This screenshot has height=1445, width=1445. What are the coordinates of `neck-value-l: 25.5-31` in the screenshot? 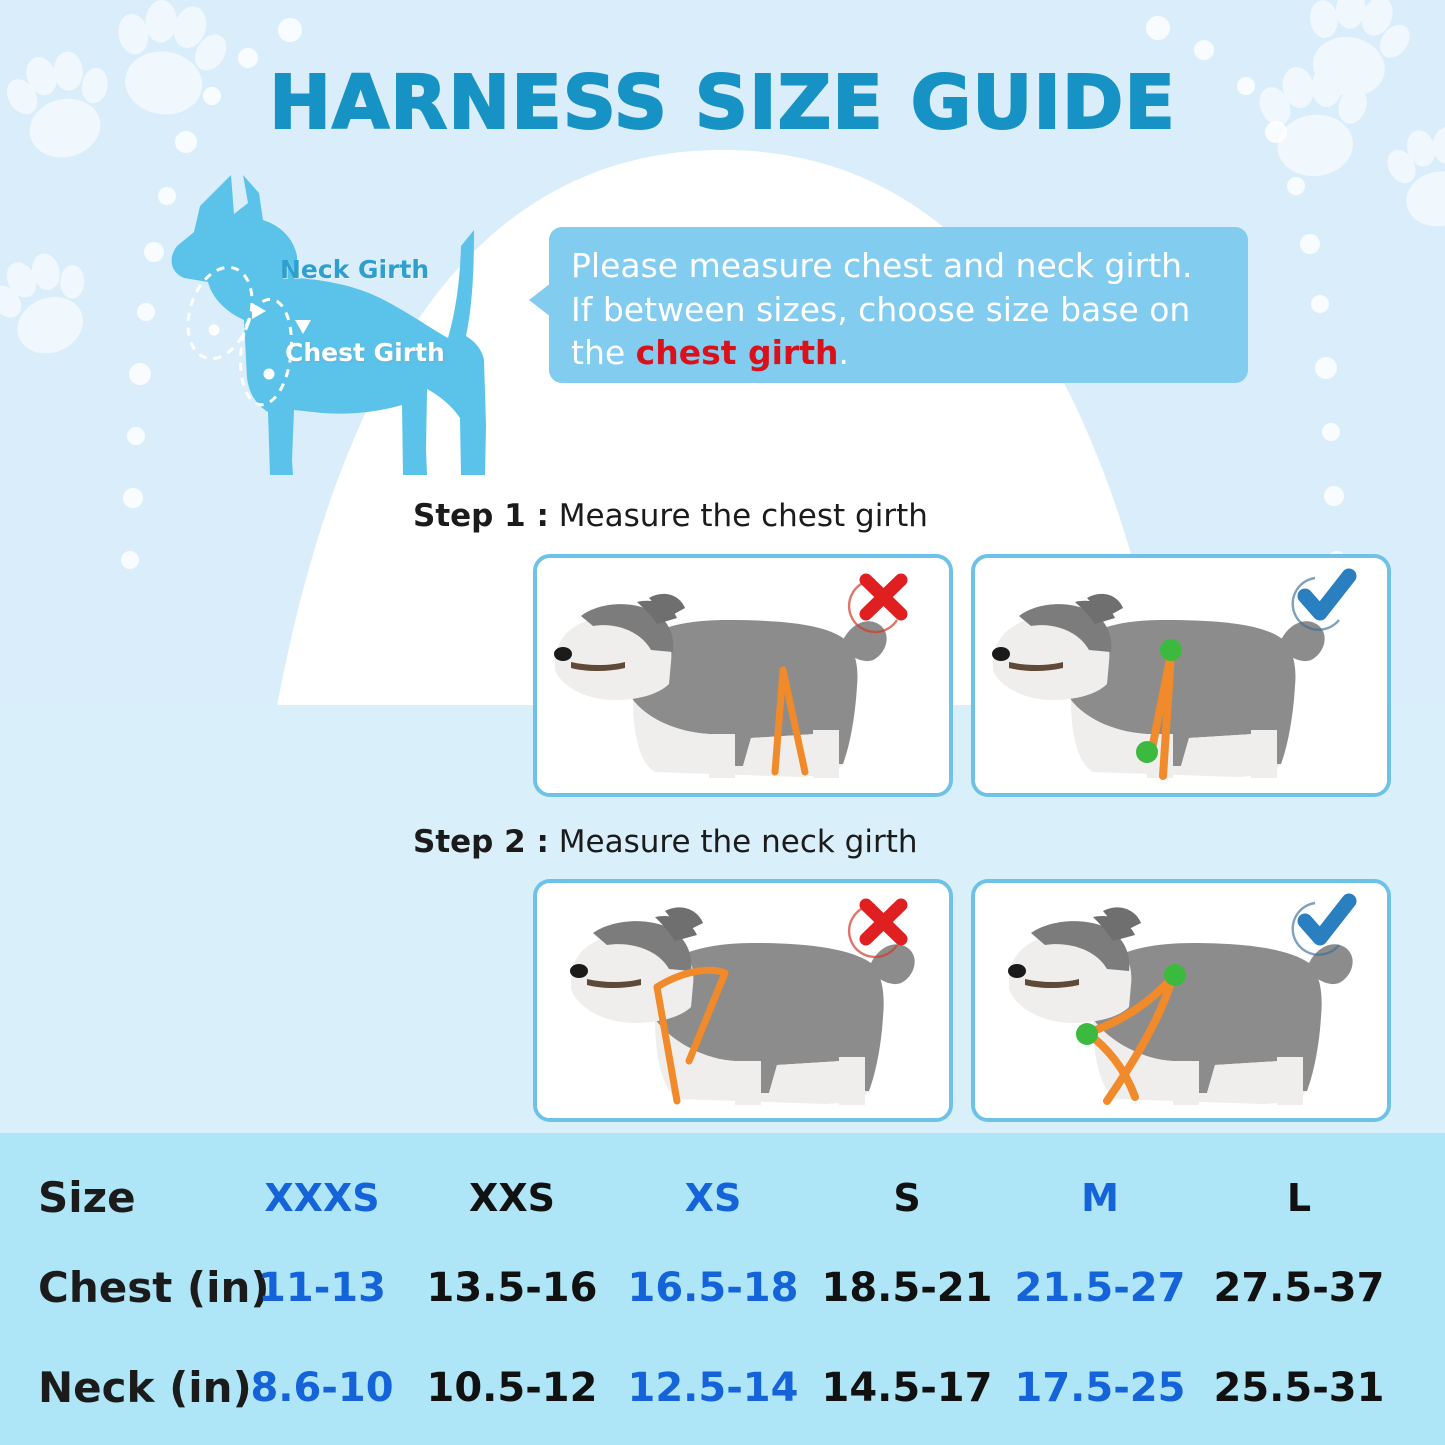 It's located at (1299, 1388).